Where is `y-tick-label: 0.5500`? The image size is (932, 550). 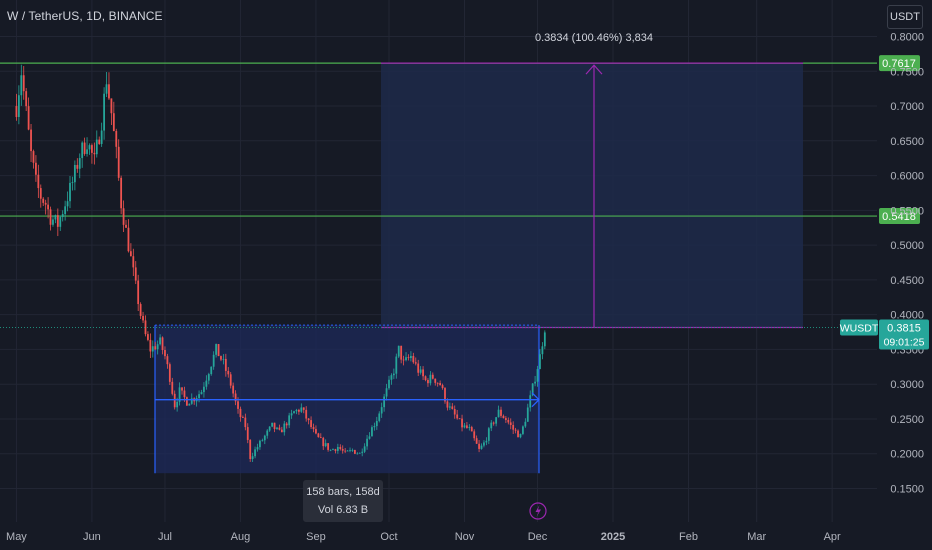 y-tick-label: 0.5500 is located at coordinates (907, 211).